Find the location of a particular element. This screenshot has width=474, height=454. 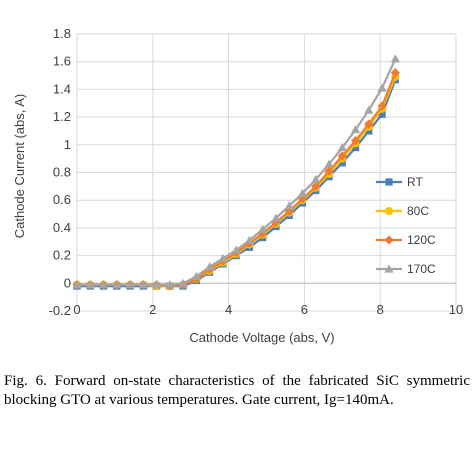

legend-label: 170C is located at coordinates (421, 269).